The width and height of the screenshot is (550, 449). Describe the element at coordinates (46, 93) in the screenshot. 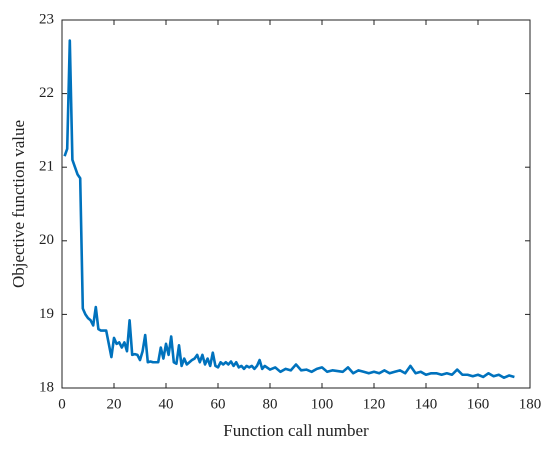

I see `y-tick-label: 22` at that location.